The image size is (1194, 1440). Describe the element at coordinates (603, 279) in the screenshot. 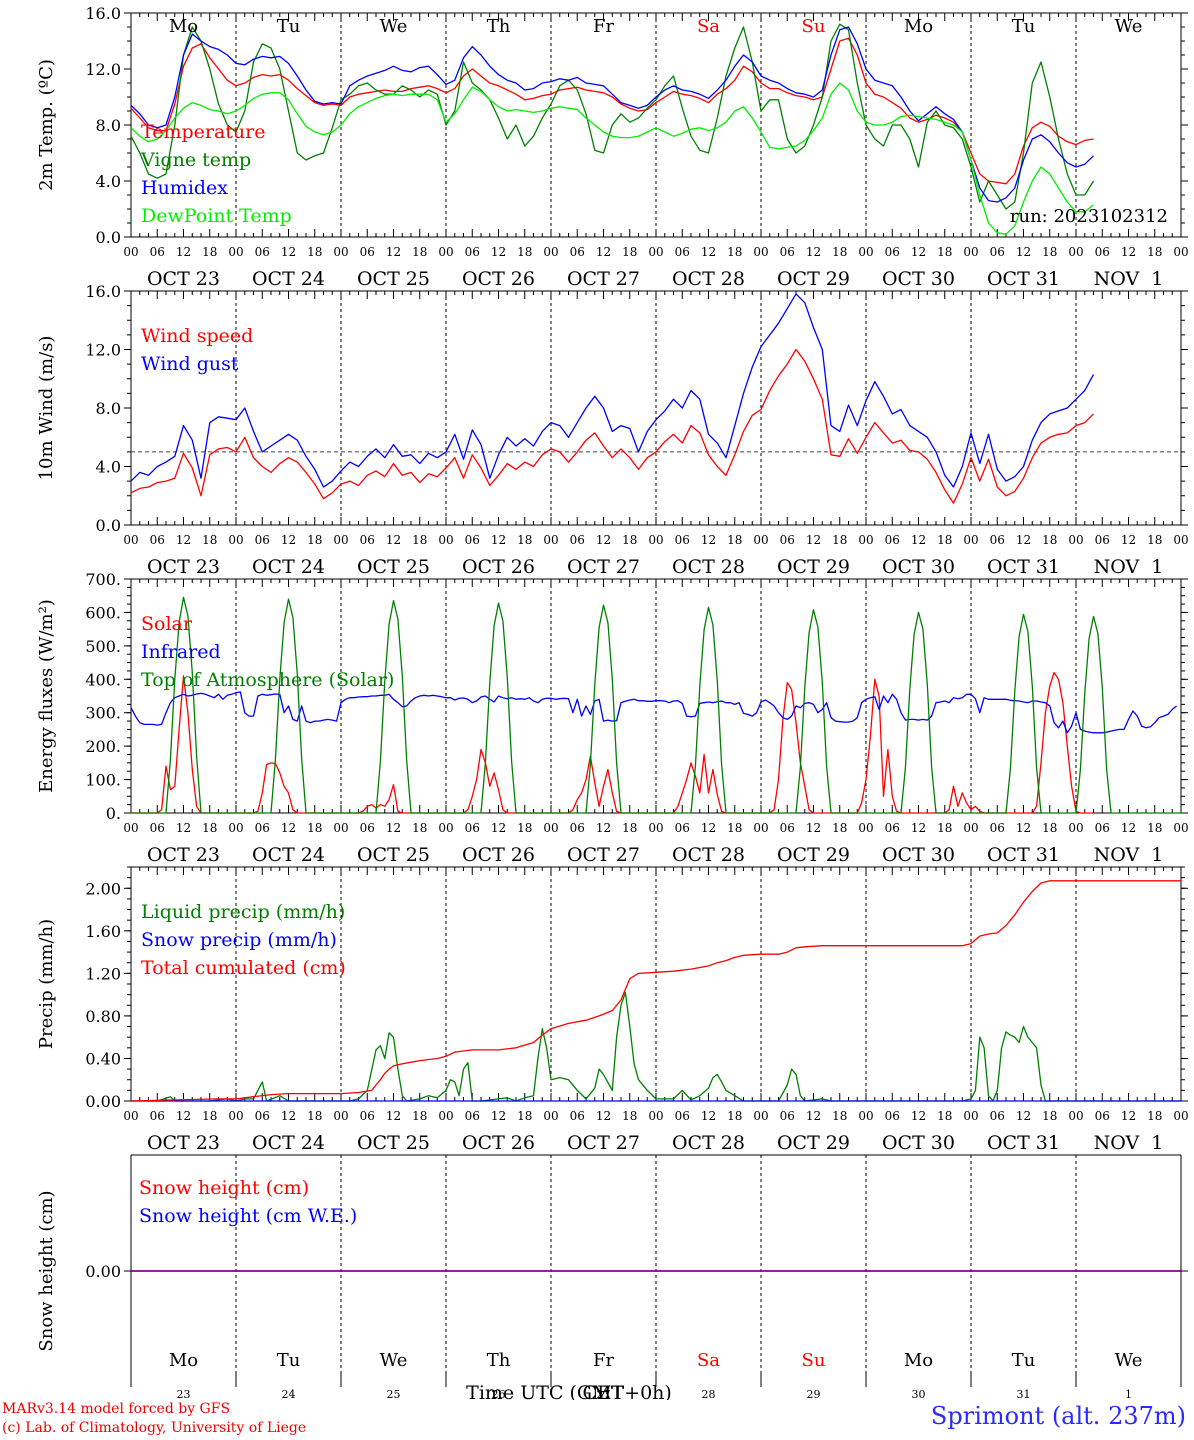

I see `date-label: OCT 27` at that location.